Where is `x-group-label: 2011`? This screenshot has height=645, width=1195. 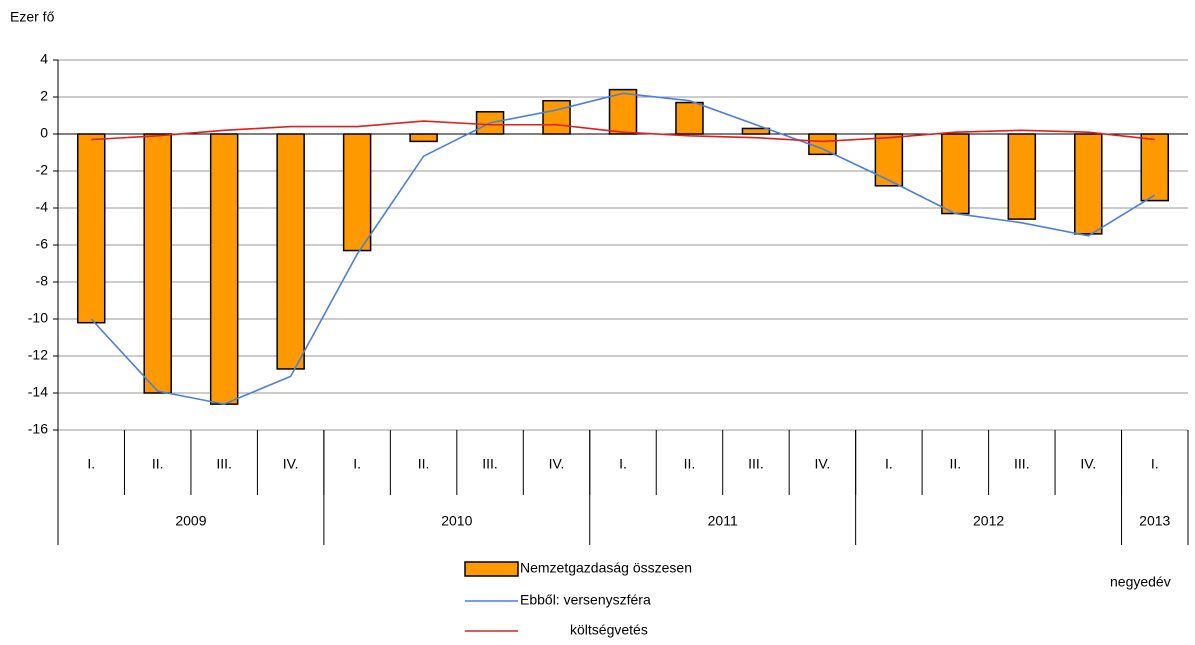 x-group-label: 2011 is located at coordinates (723, 521).